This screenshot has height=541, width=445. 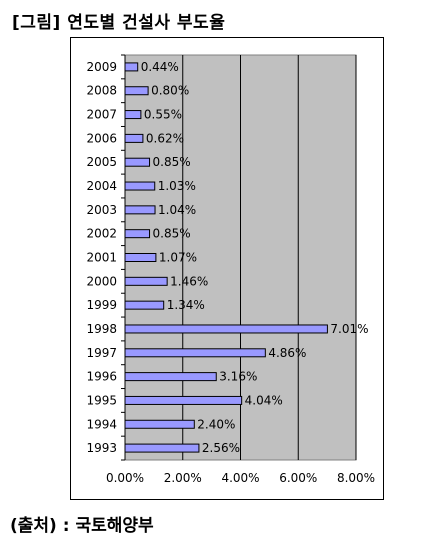 I want to click on data-label-2006: 0.62%, so click(x=165, y=138).